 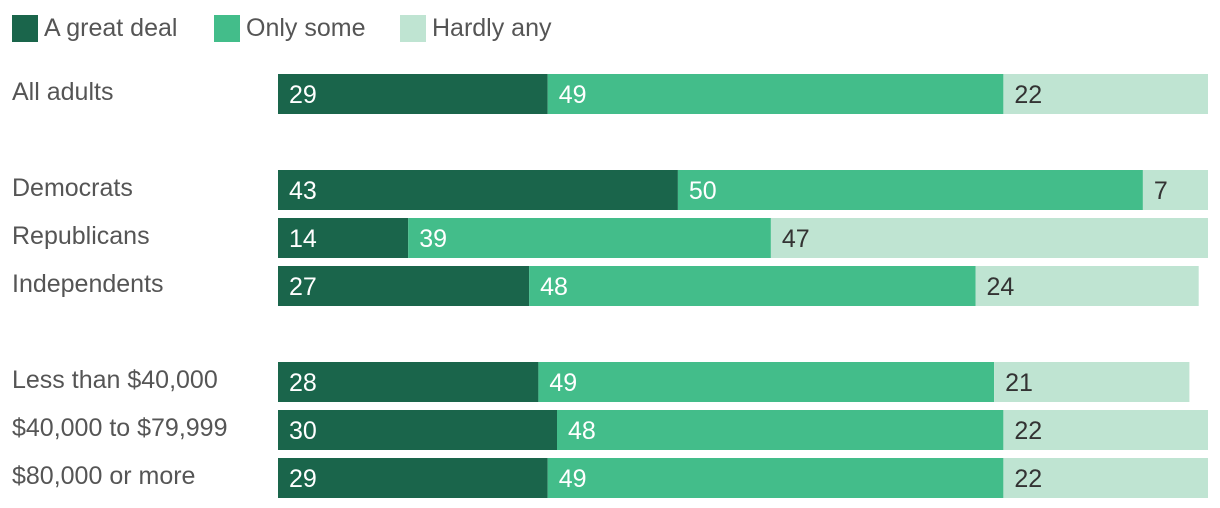 I want to click on bar-row-less-than-40-000: 28 49 21, so click(x=734, y=382).